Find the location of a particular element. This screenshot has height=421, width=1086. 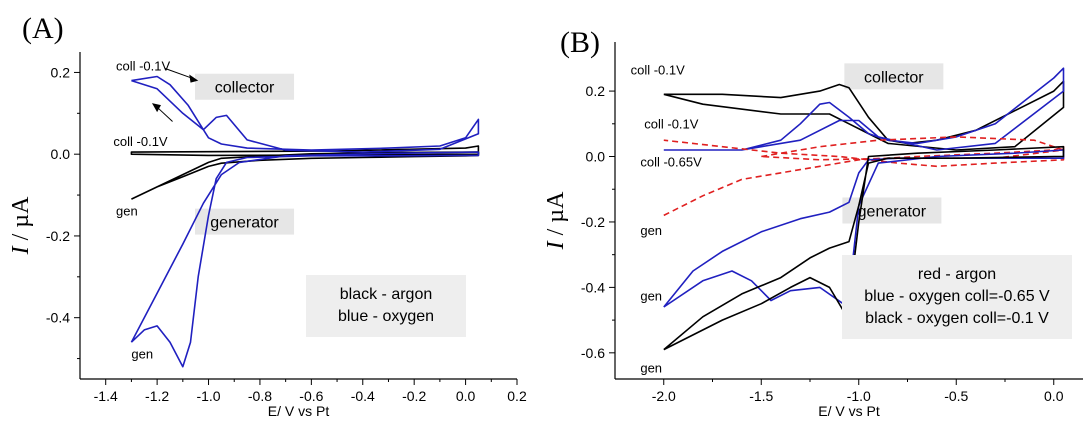

x-tick-label: -0.4 is located at coordinates (363, 396).